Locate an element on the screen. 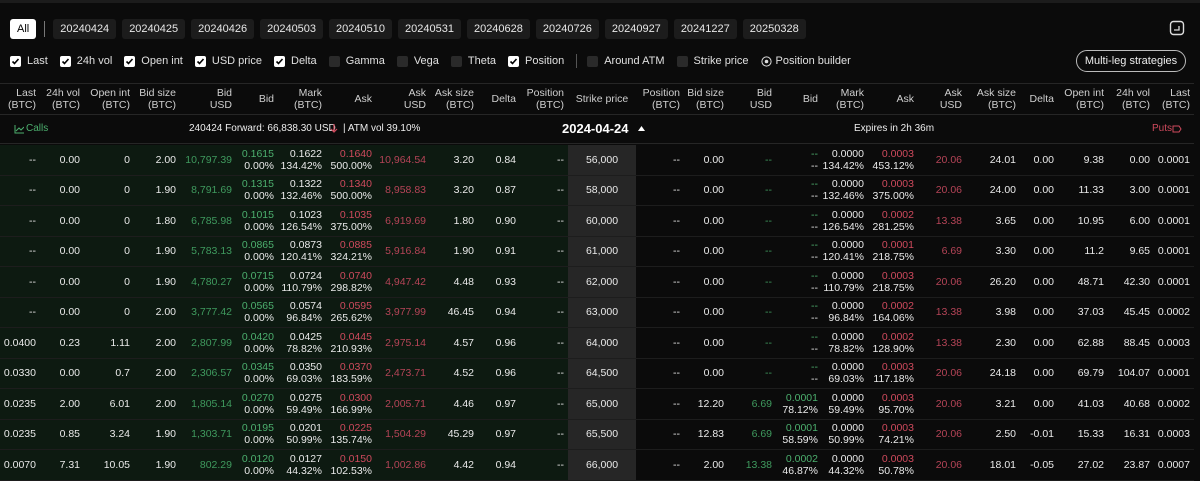 The image size is (1200, 481). expiry-tab: 20240426 is located at coordinates (223, 29).